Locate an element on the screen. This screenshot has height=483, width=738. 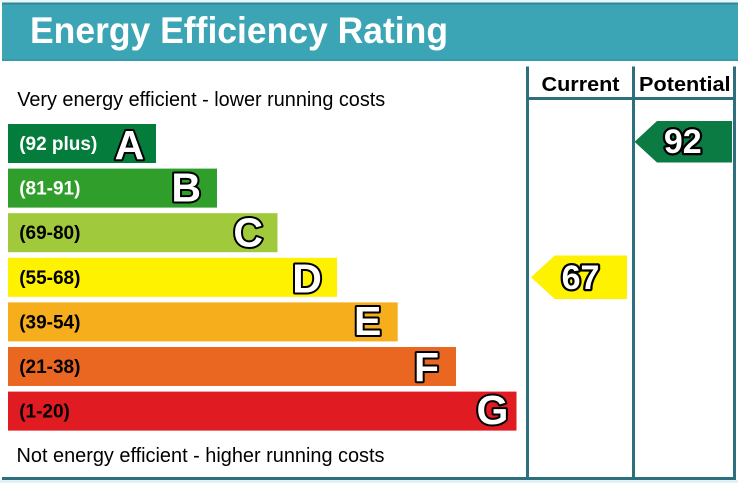
svg-text: A is located at coordinates (130, 145).